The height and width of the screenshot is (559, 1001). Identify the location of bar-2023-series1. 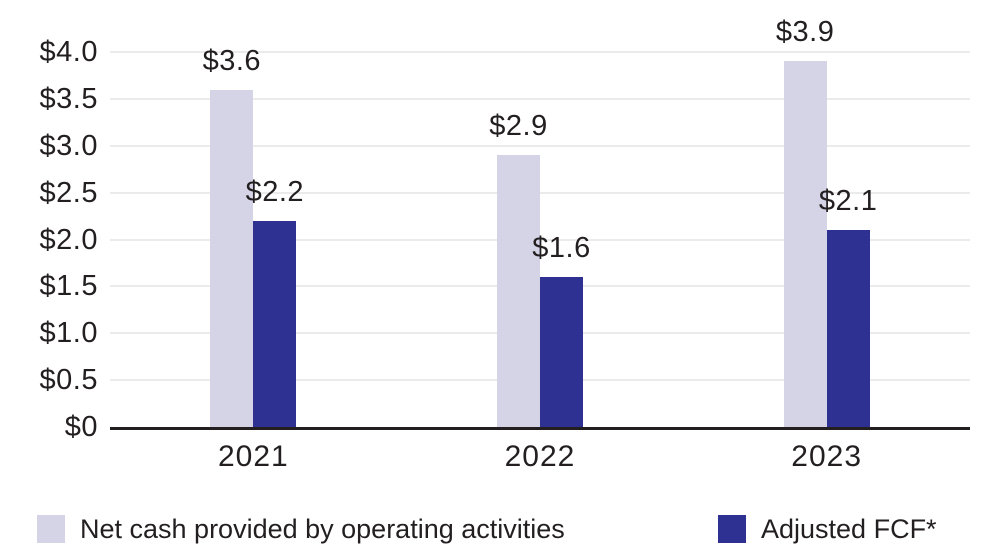
(805, 244).